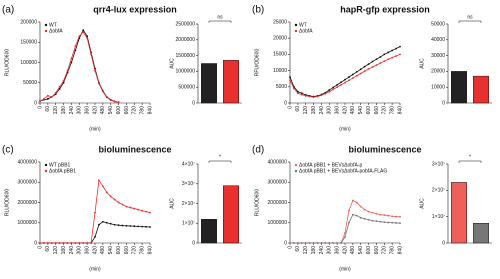  Describe the element at coordinates (186, 56) in the screenshot. I see `y-tick-label: 1500000` at that location.